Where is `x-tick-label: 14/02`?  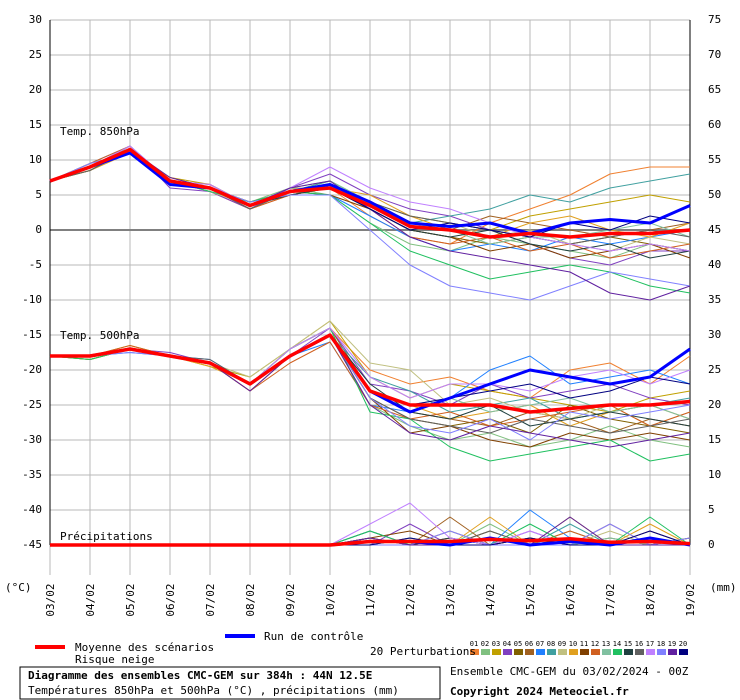 x-tick-label: 14/02 is located at coordinates (490, 599).